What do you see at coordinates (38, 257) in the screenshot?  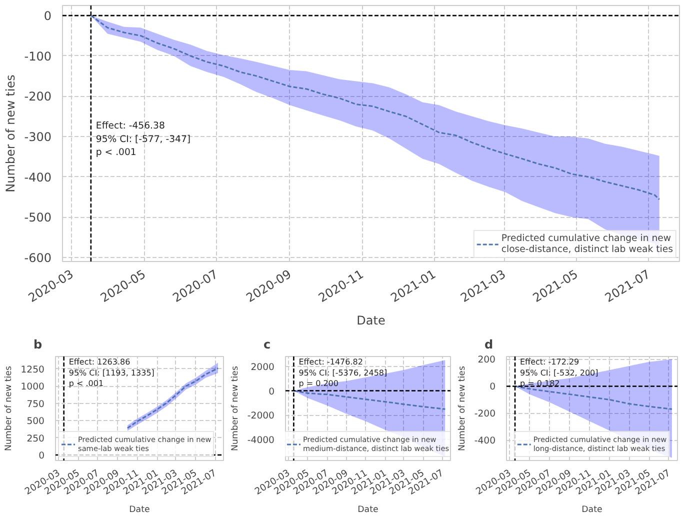 I see `y-tick-label: -600` at bounding box center [38, 257].